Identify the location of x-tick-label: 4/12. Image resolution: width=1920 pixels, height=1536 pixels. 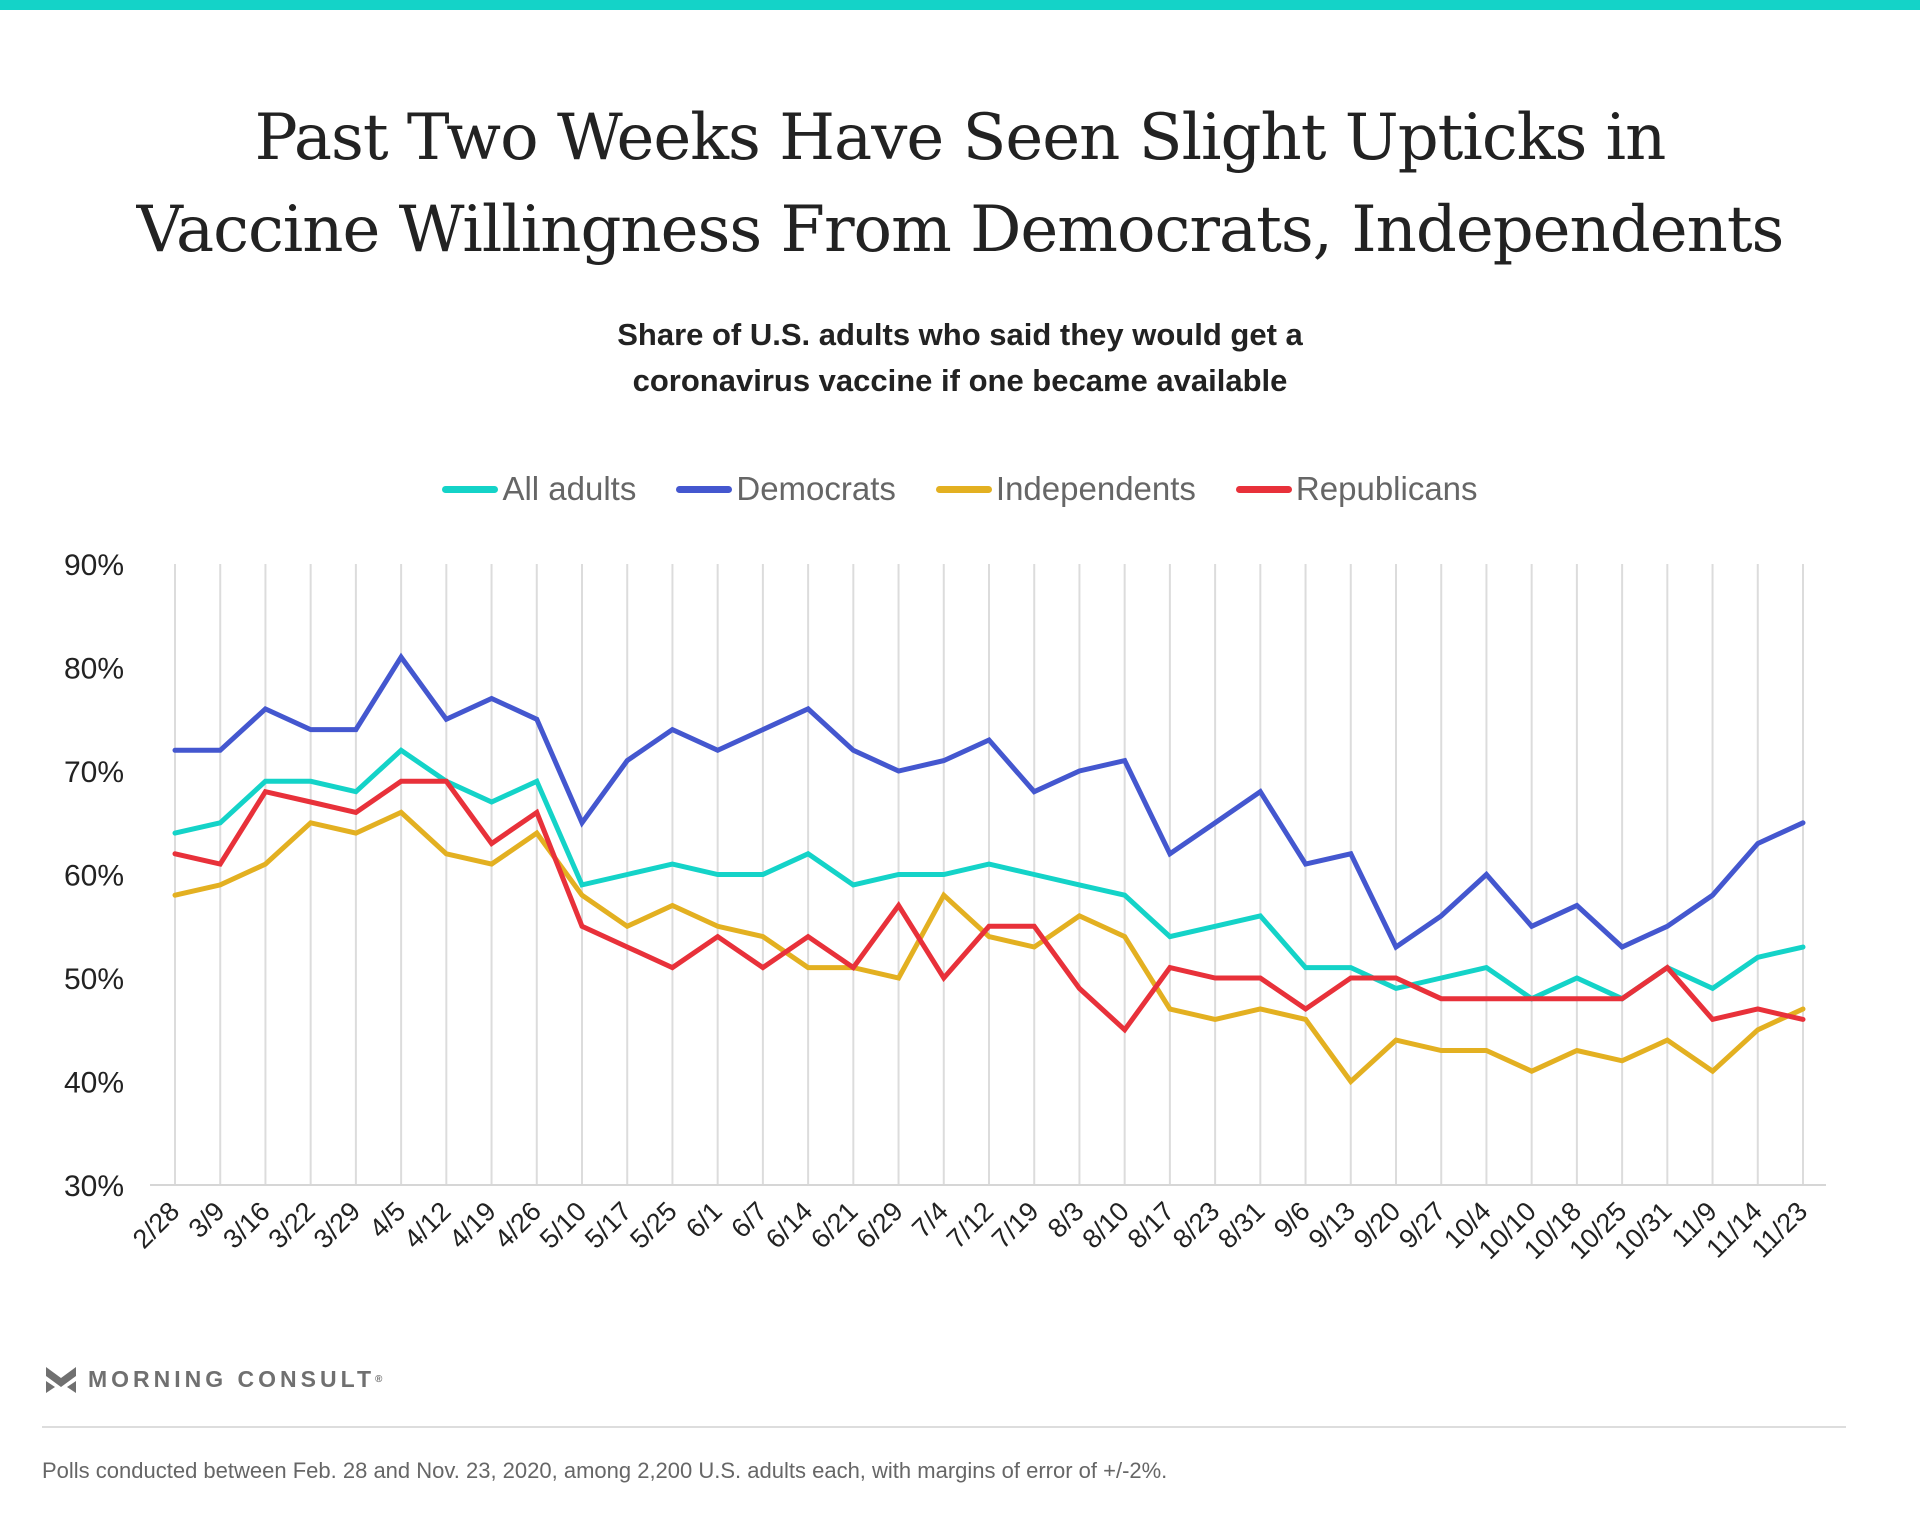
(427, 1225).